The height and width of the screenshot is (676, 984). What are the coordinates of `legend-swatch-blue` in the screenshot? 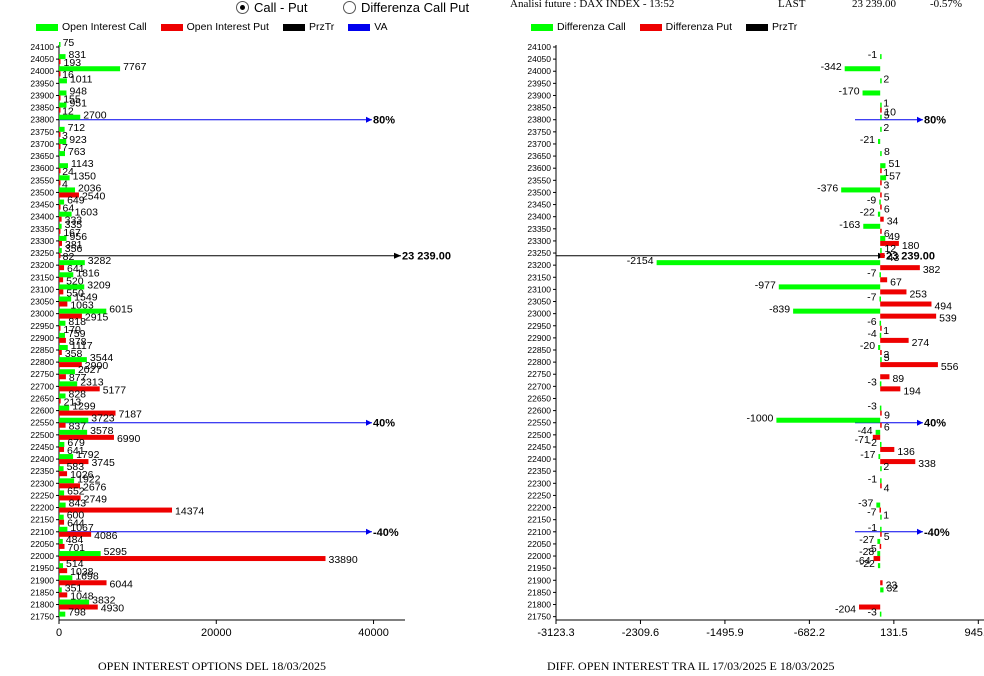 It's located at (359, 27).